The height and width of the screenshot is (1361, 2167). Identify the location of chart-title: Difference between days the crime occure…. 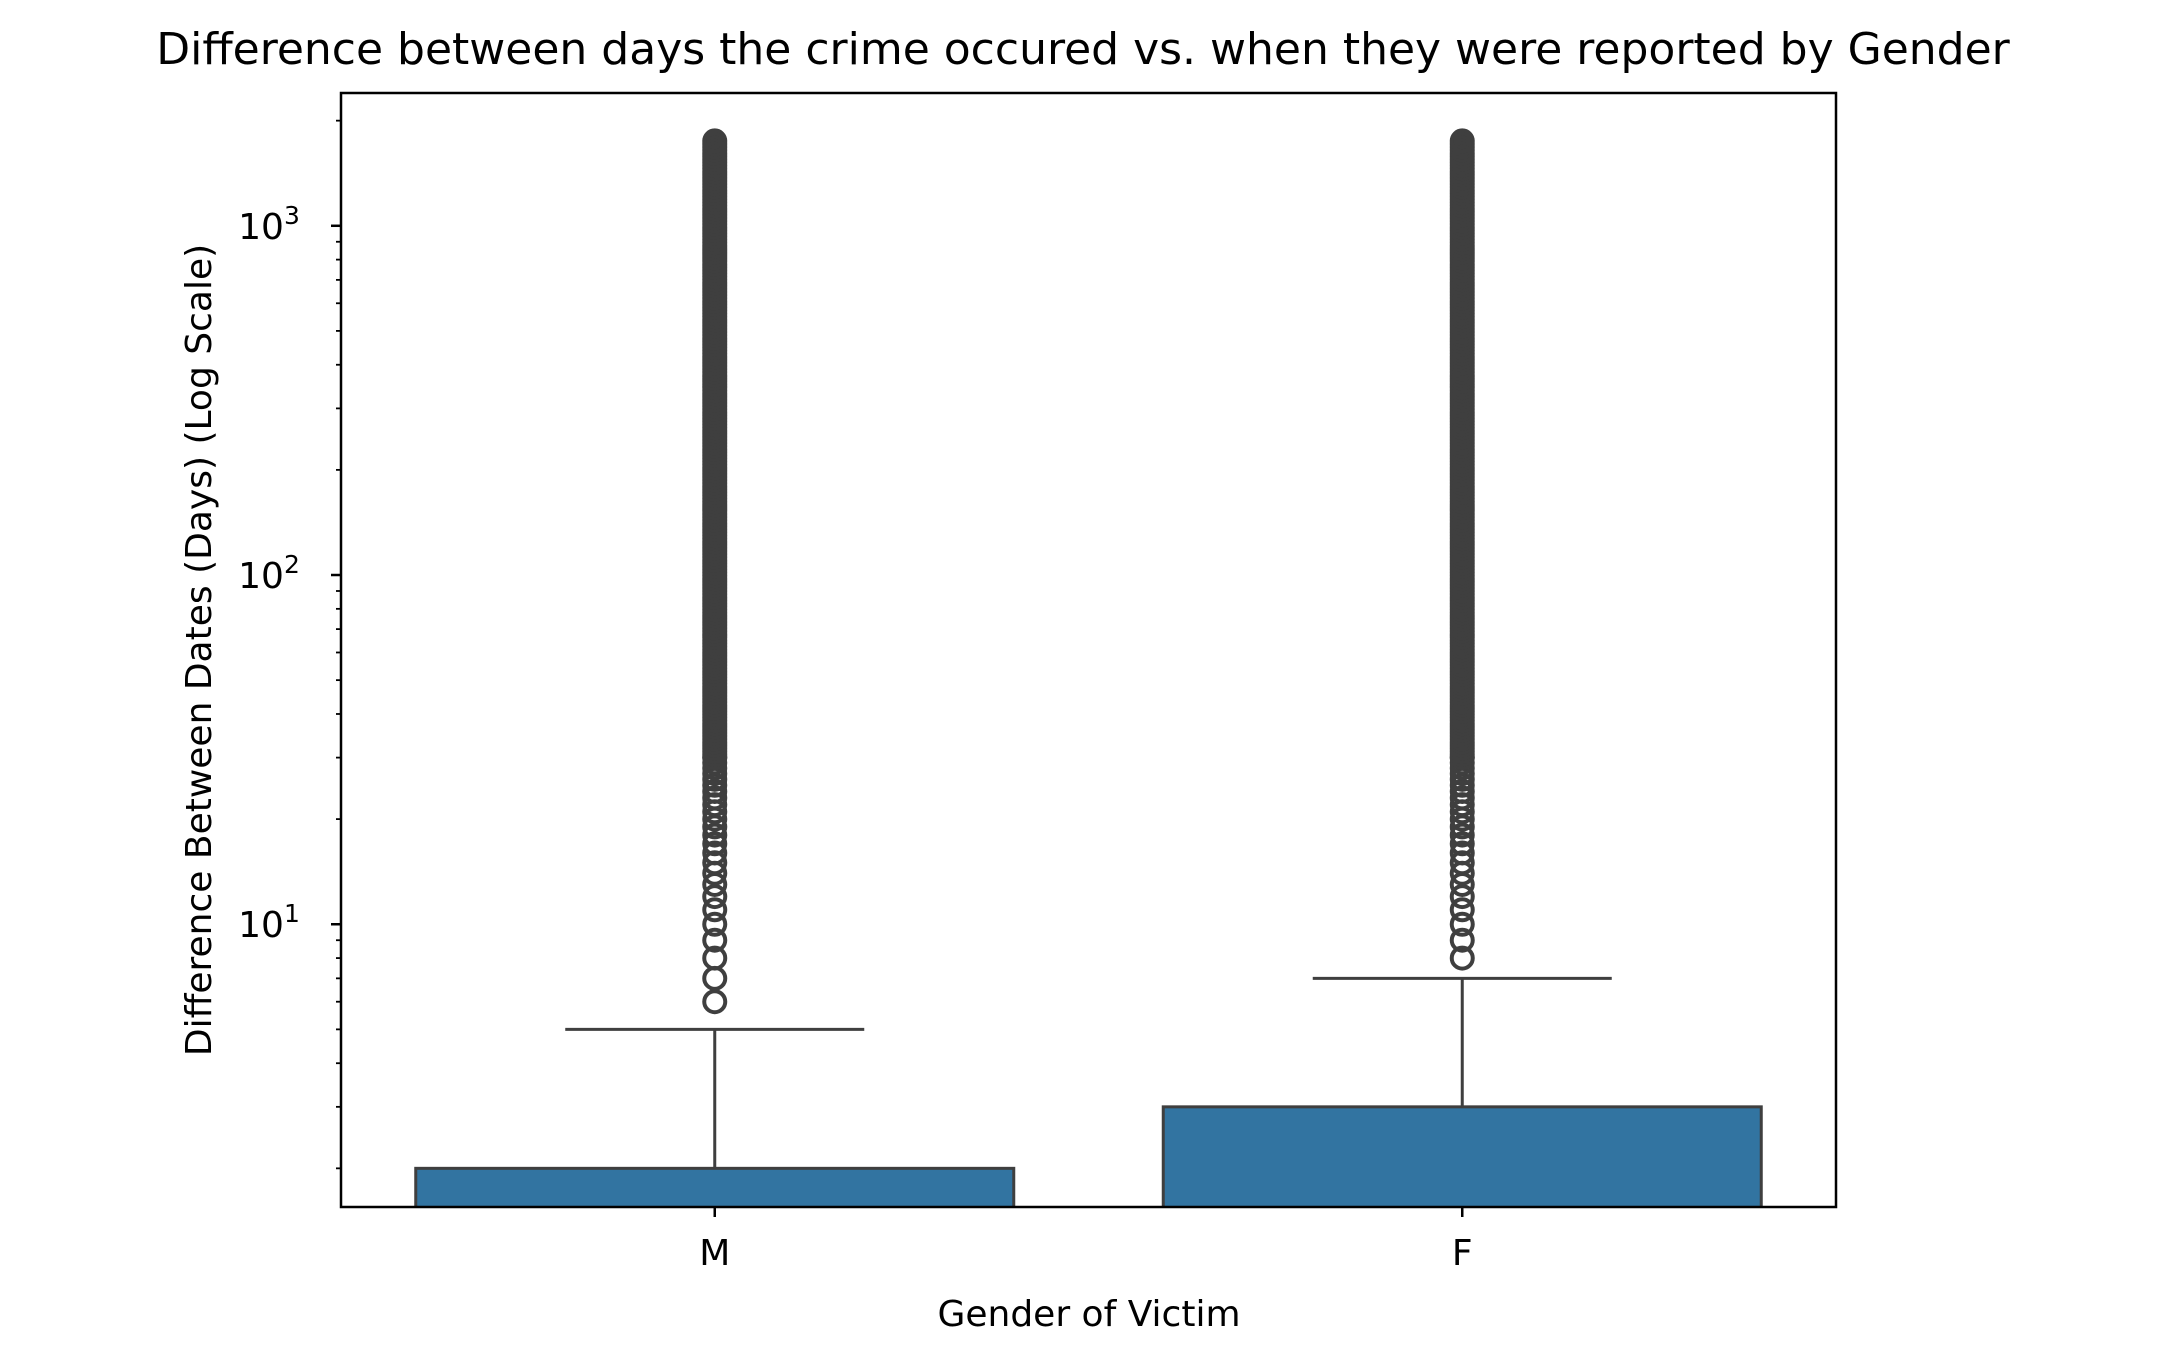
(1083, 49).